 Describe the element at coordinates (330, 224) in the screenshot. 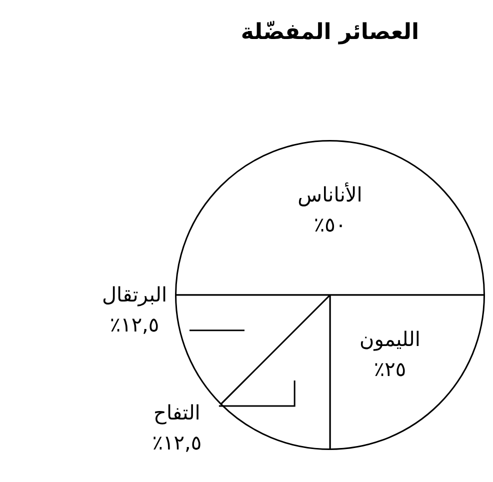

I see `data-label: ٥٠٪` at that location.